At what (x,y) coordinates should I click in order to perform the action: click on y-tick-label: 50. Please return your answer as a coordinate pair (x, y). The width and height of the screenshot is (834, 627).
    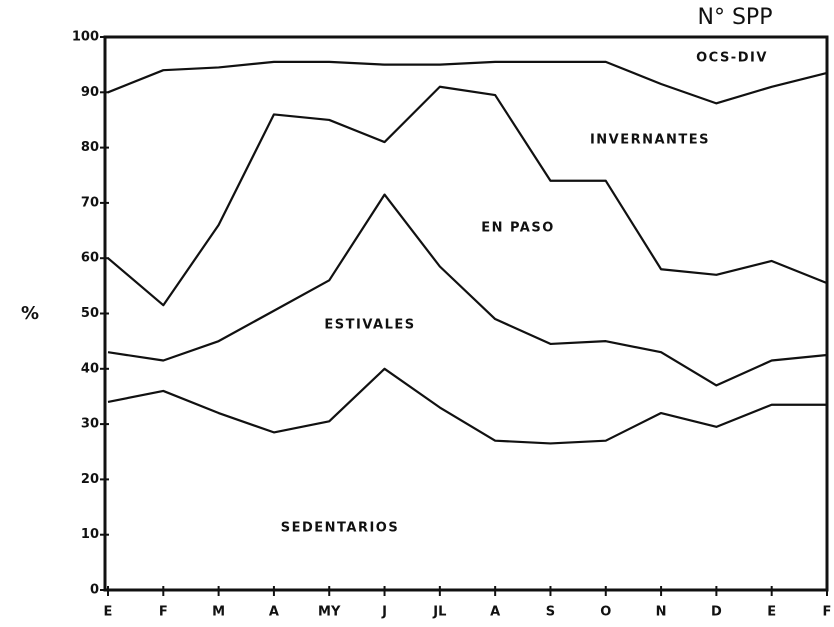
    Looking at the image, I should click on (90, 313).